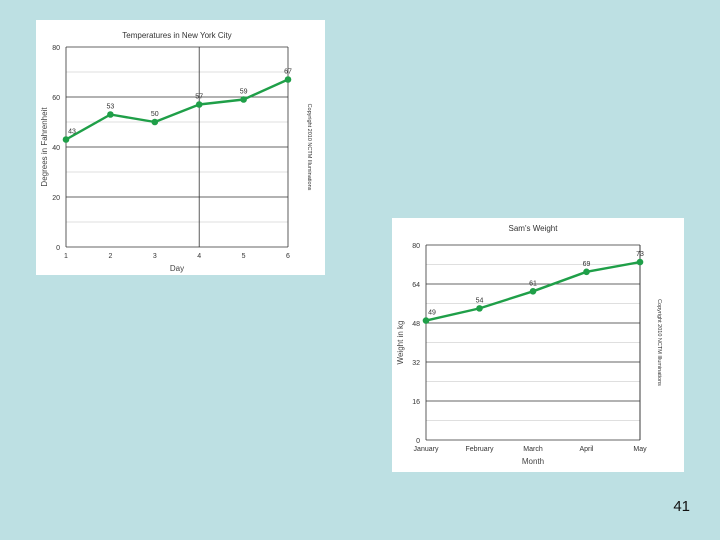 This screenshot has height=540, width=720. What do you see at coordinates (681, 506) in the screenshot?
I see `slide-number: 41` at bounding box center [681, 506].